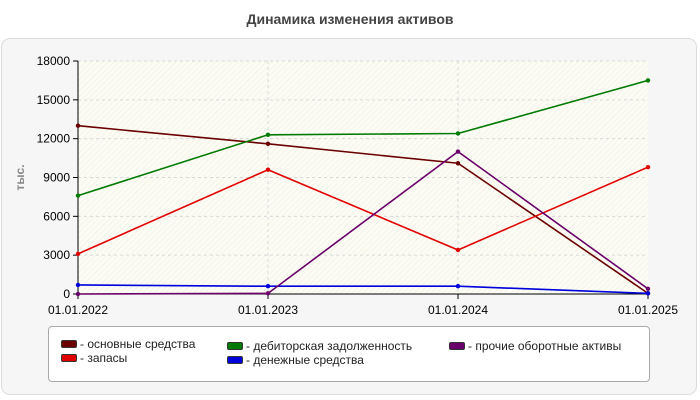 Image resolution: width=700 pixels, height=400 pixels. Describe the element at coordinates (305, 360) in the screenshot. I see `legend-label: - денежные средства` at that location.